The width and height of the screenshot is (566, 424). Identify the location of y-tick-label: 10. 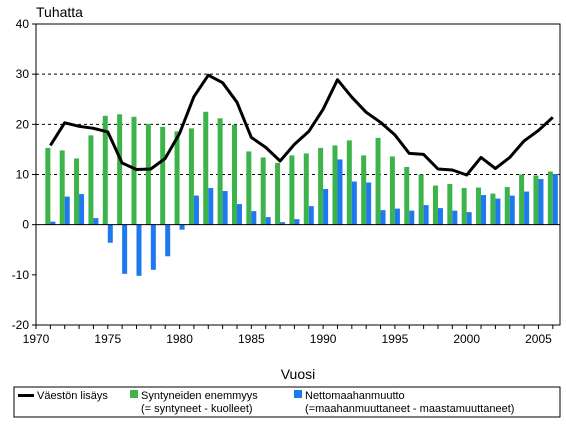
(23, 175).